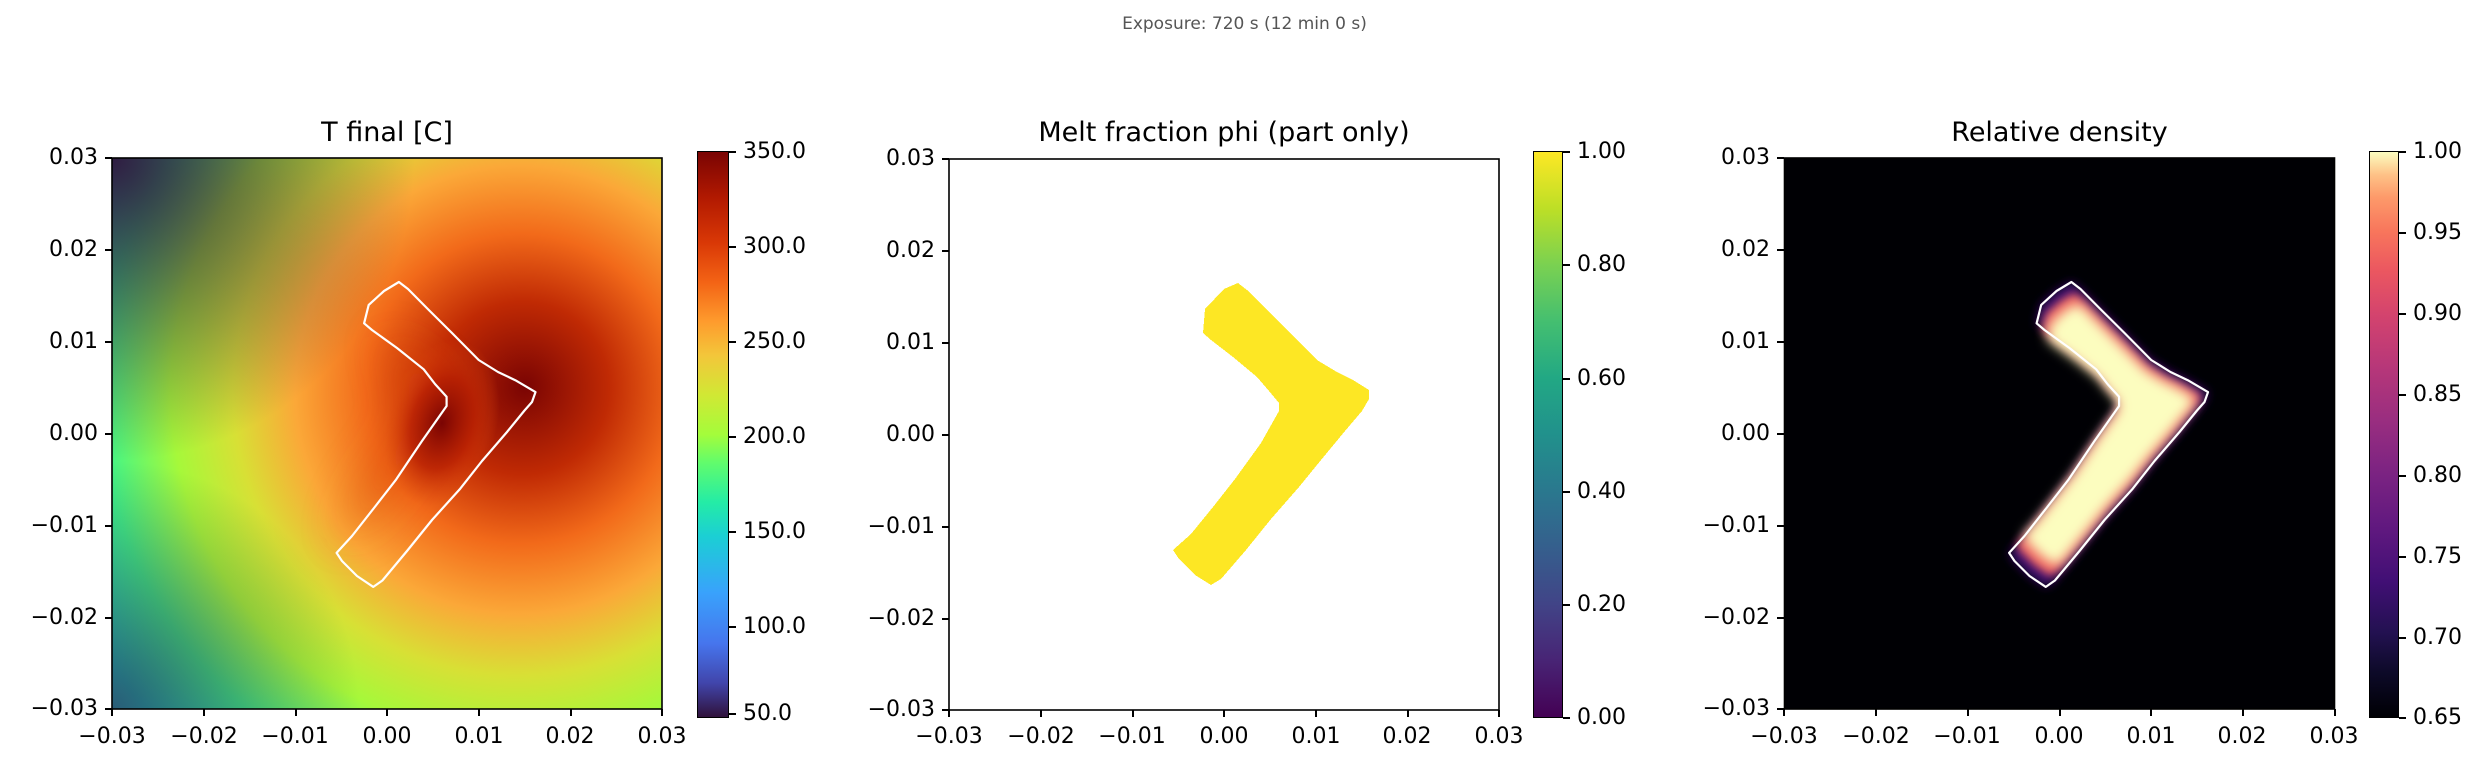  Describe the element at coordinates (2437, 637) in the screenshot. I see `colorbar-tick-label: 0.70` at that location.